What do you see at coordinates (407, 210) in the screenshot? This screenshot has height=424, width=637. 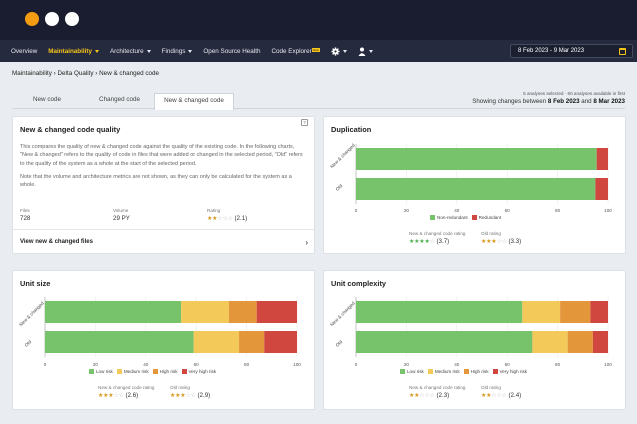 I see `tick-label: 20` at bounding box center [407, 210].